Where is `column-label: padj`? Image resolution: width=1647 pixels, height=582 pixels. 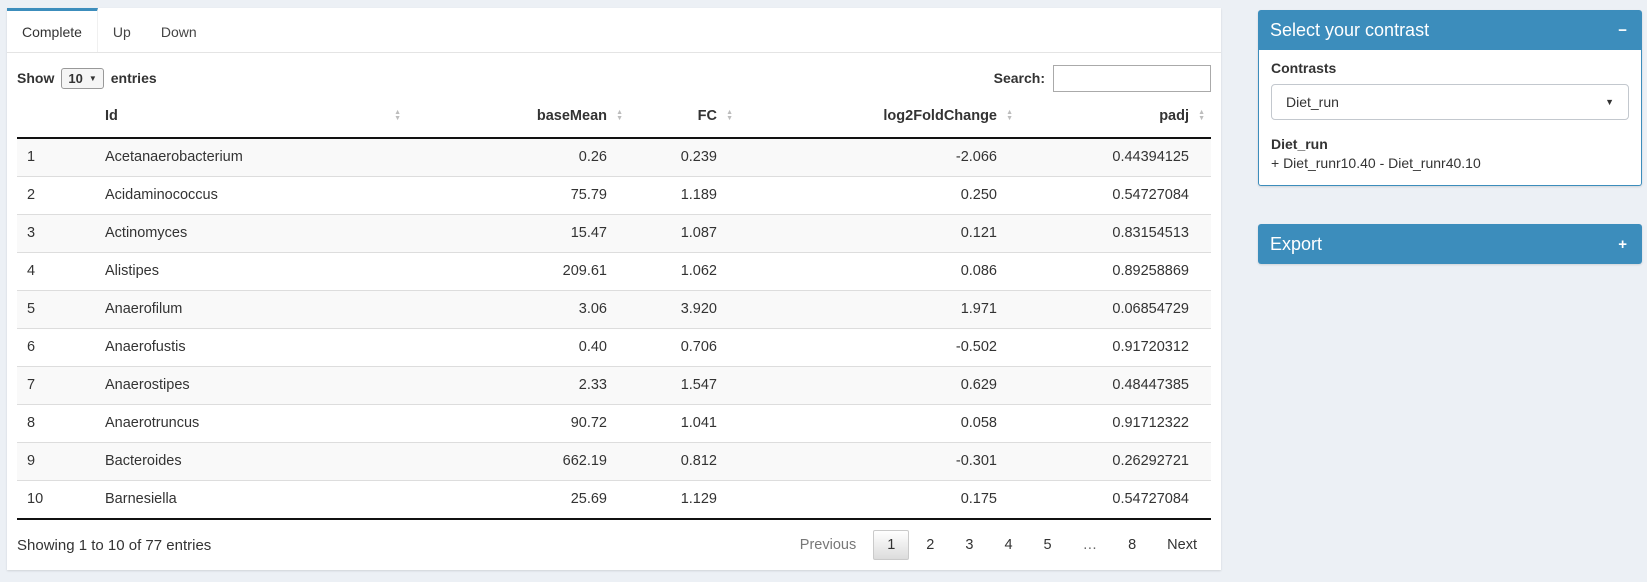
column-label: padj is located at coordinates (1174, 116).